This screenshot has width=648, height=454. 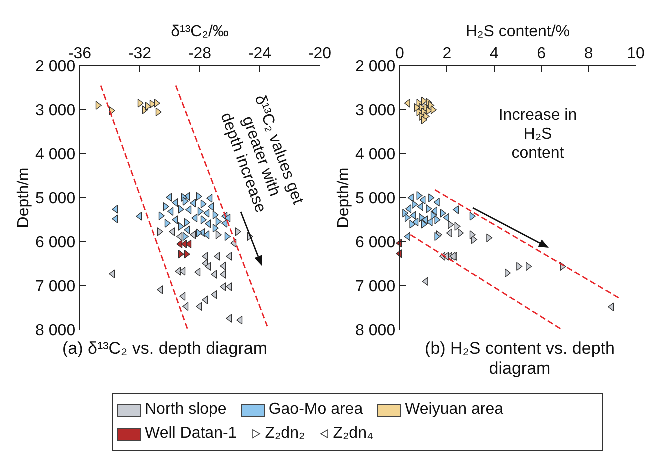 What do you see at coordinates (320, 53) in the screenshot?
I see `x-tick-label: -20` at bounding box center [320, 53].